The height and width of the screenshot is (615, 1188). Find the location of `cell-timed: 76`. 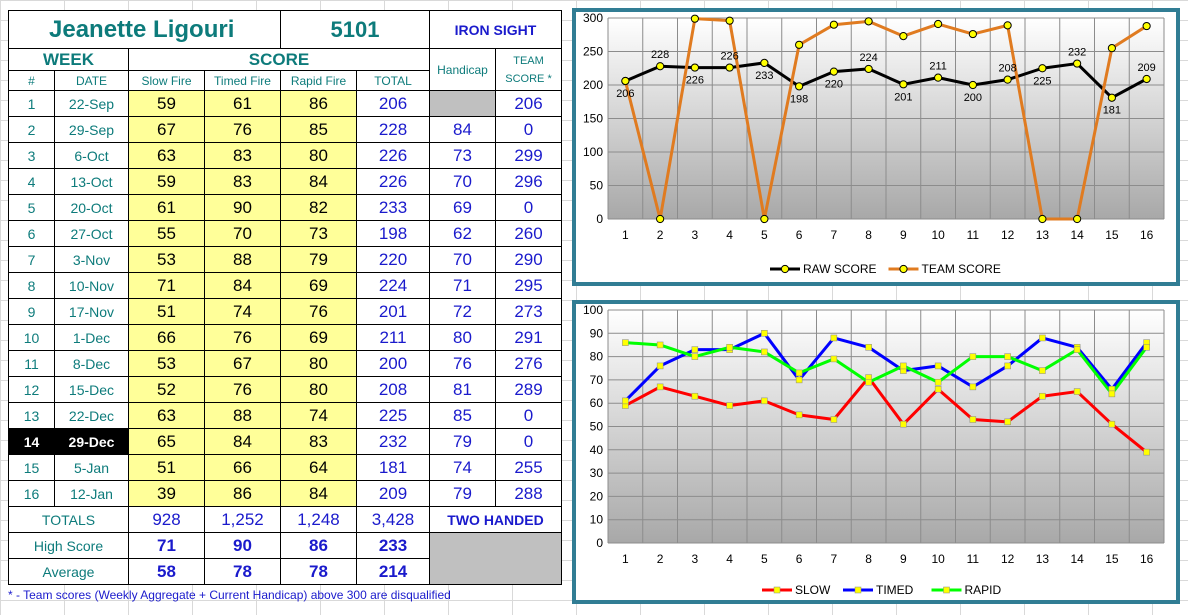

cell-timed: 76 is located at coordinates (242, 337).